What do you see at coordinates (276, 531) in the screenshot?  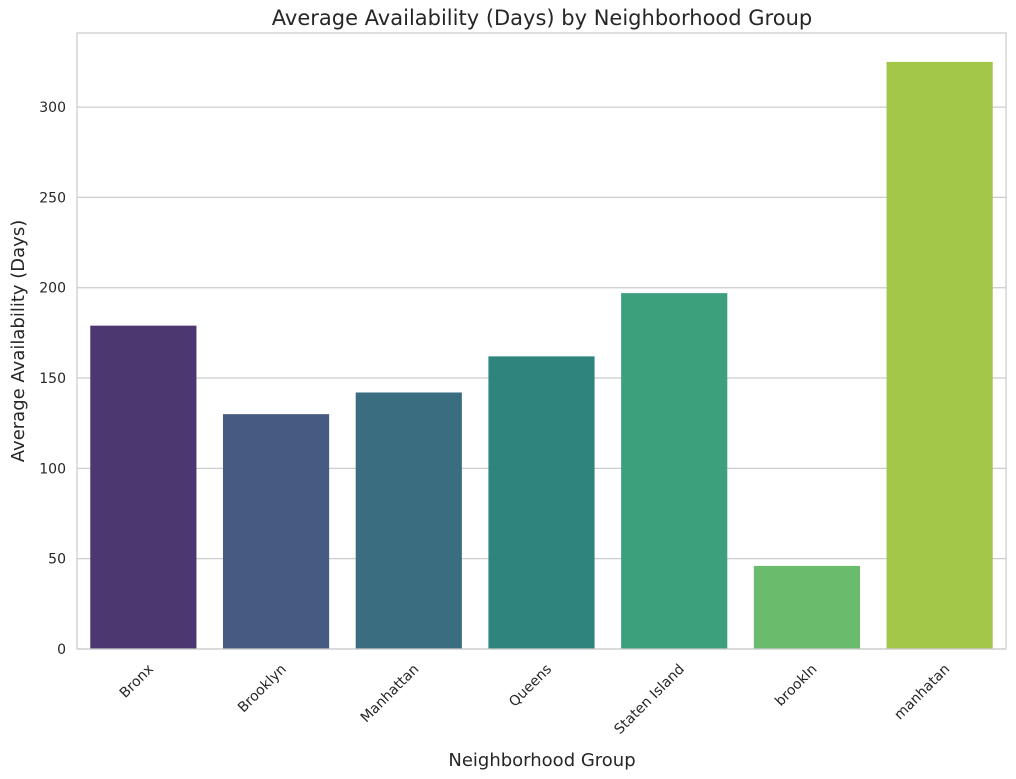 I see `bar-brooklyn` at bounding box center [276, 531].